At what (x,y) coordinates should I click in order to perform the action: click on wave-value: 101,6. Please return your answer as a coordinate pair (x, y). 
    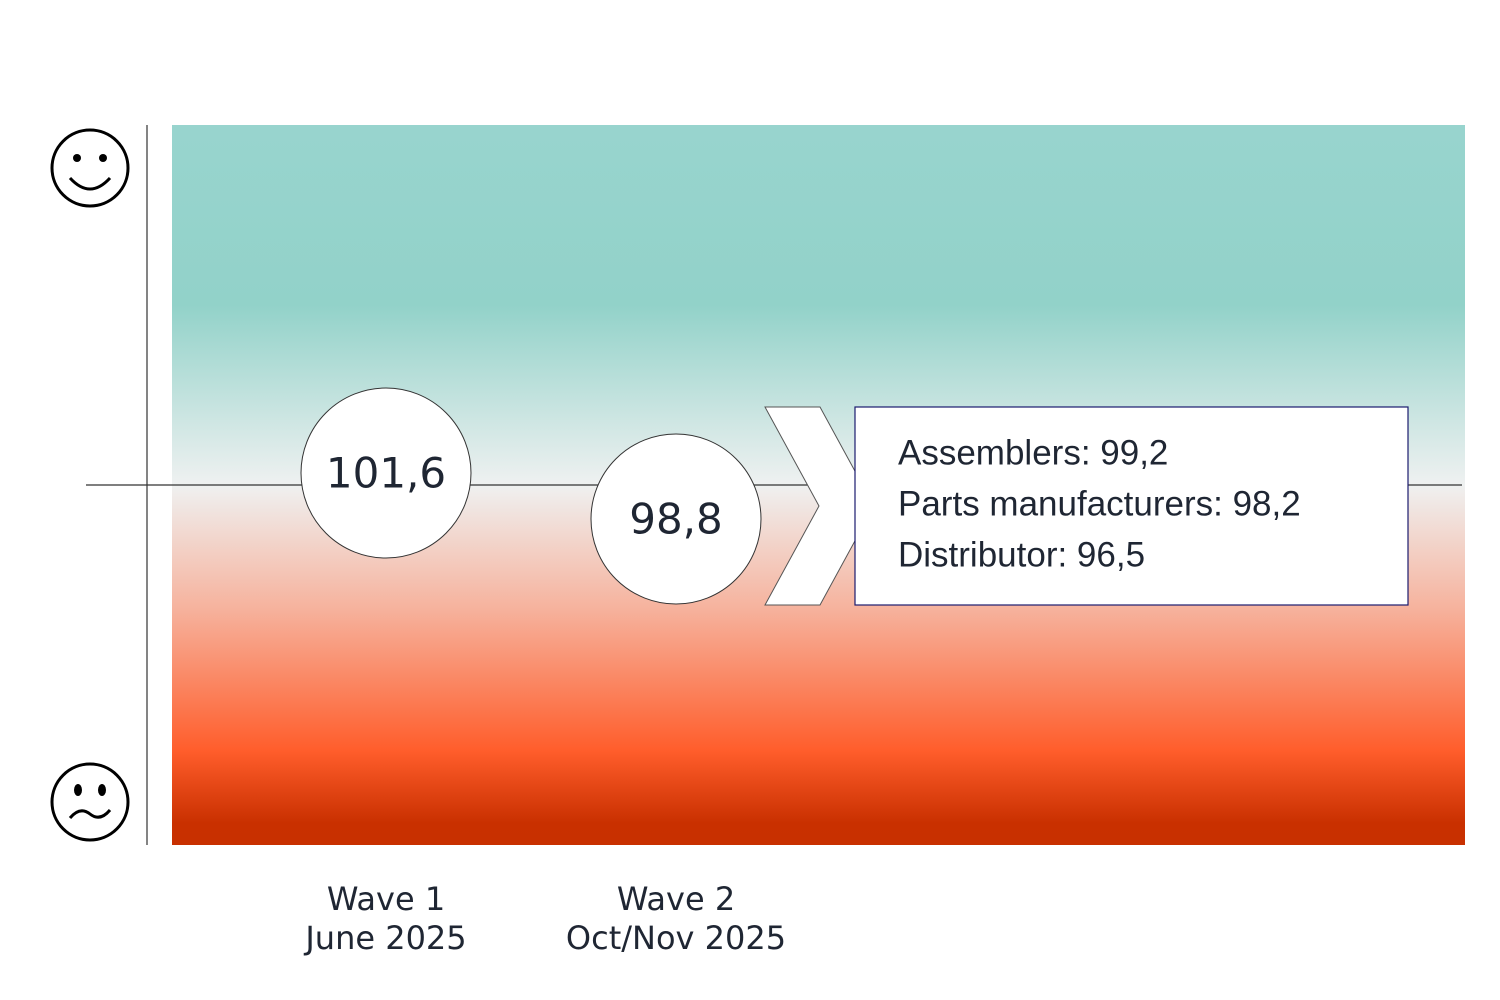
    Looking at the image, I should click on (386, 473).